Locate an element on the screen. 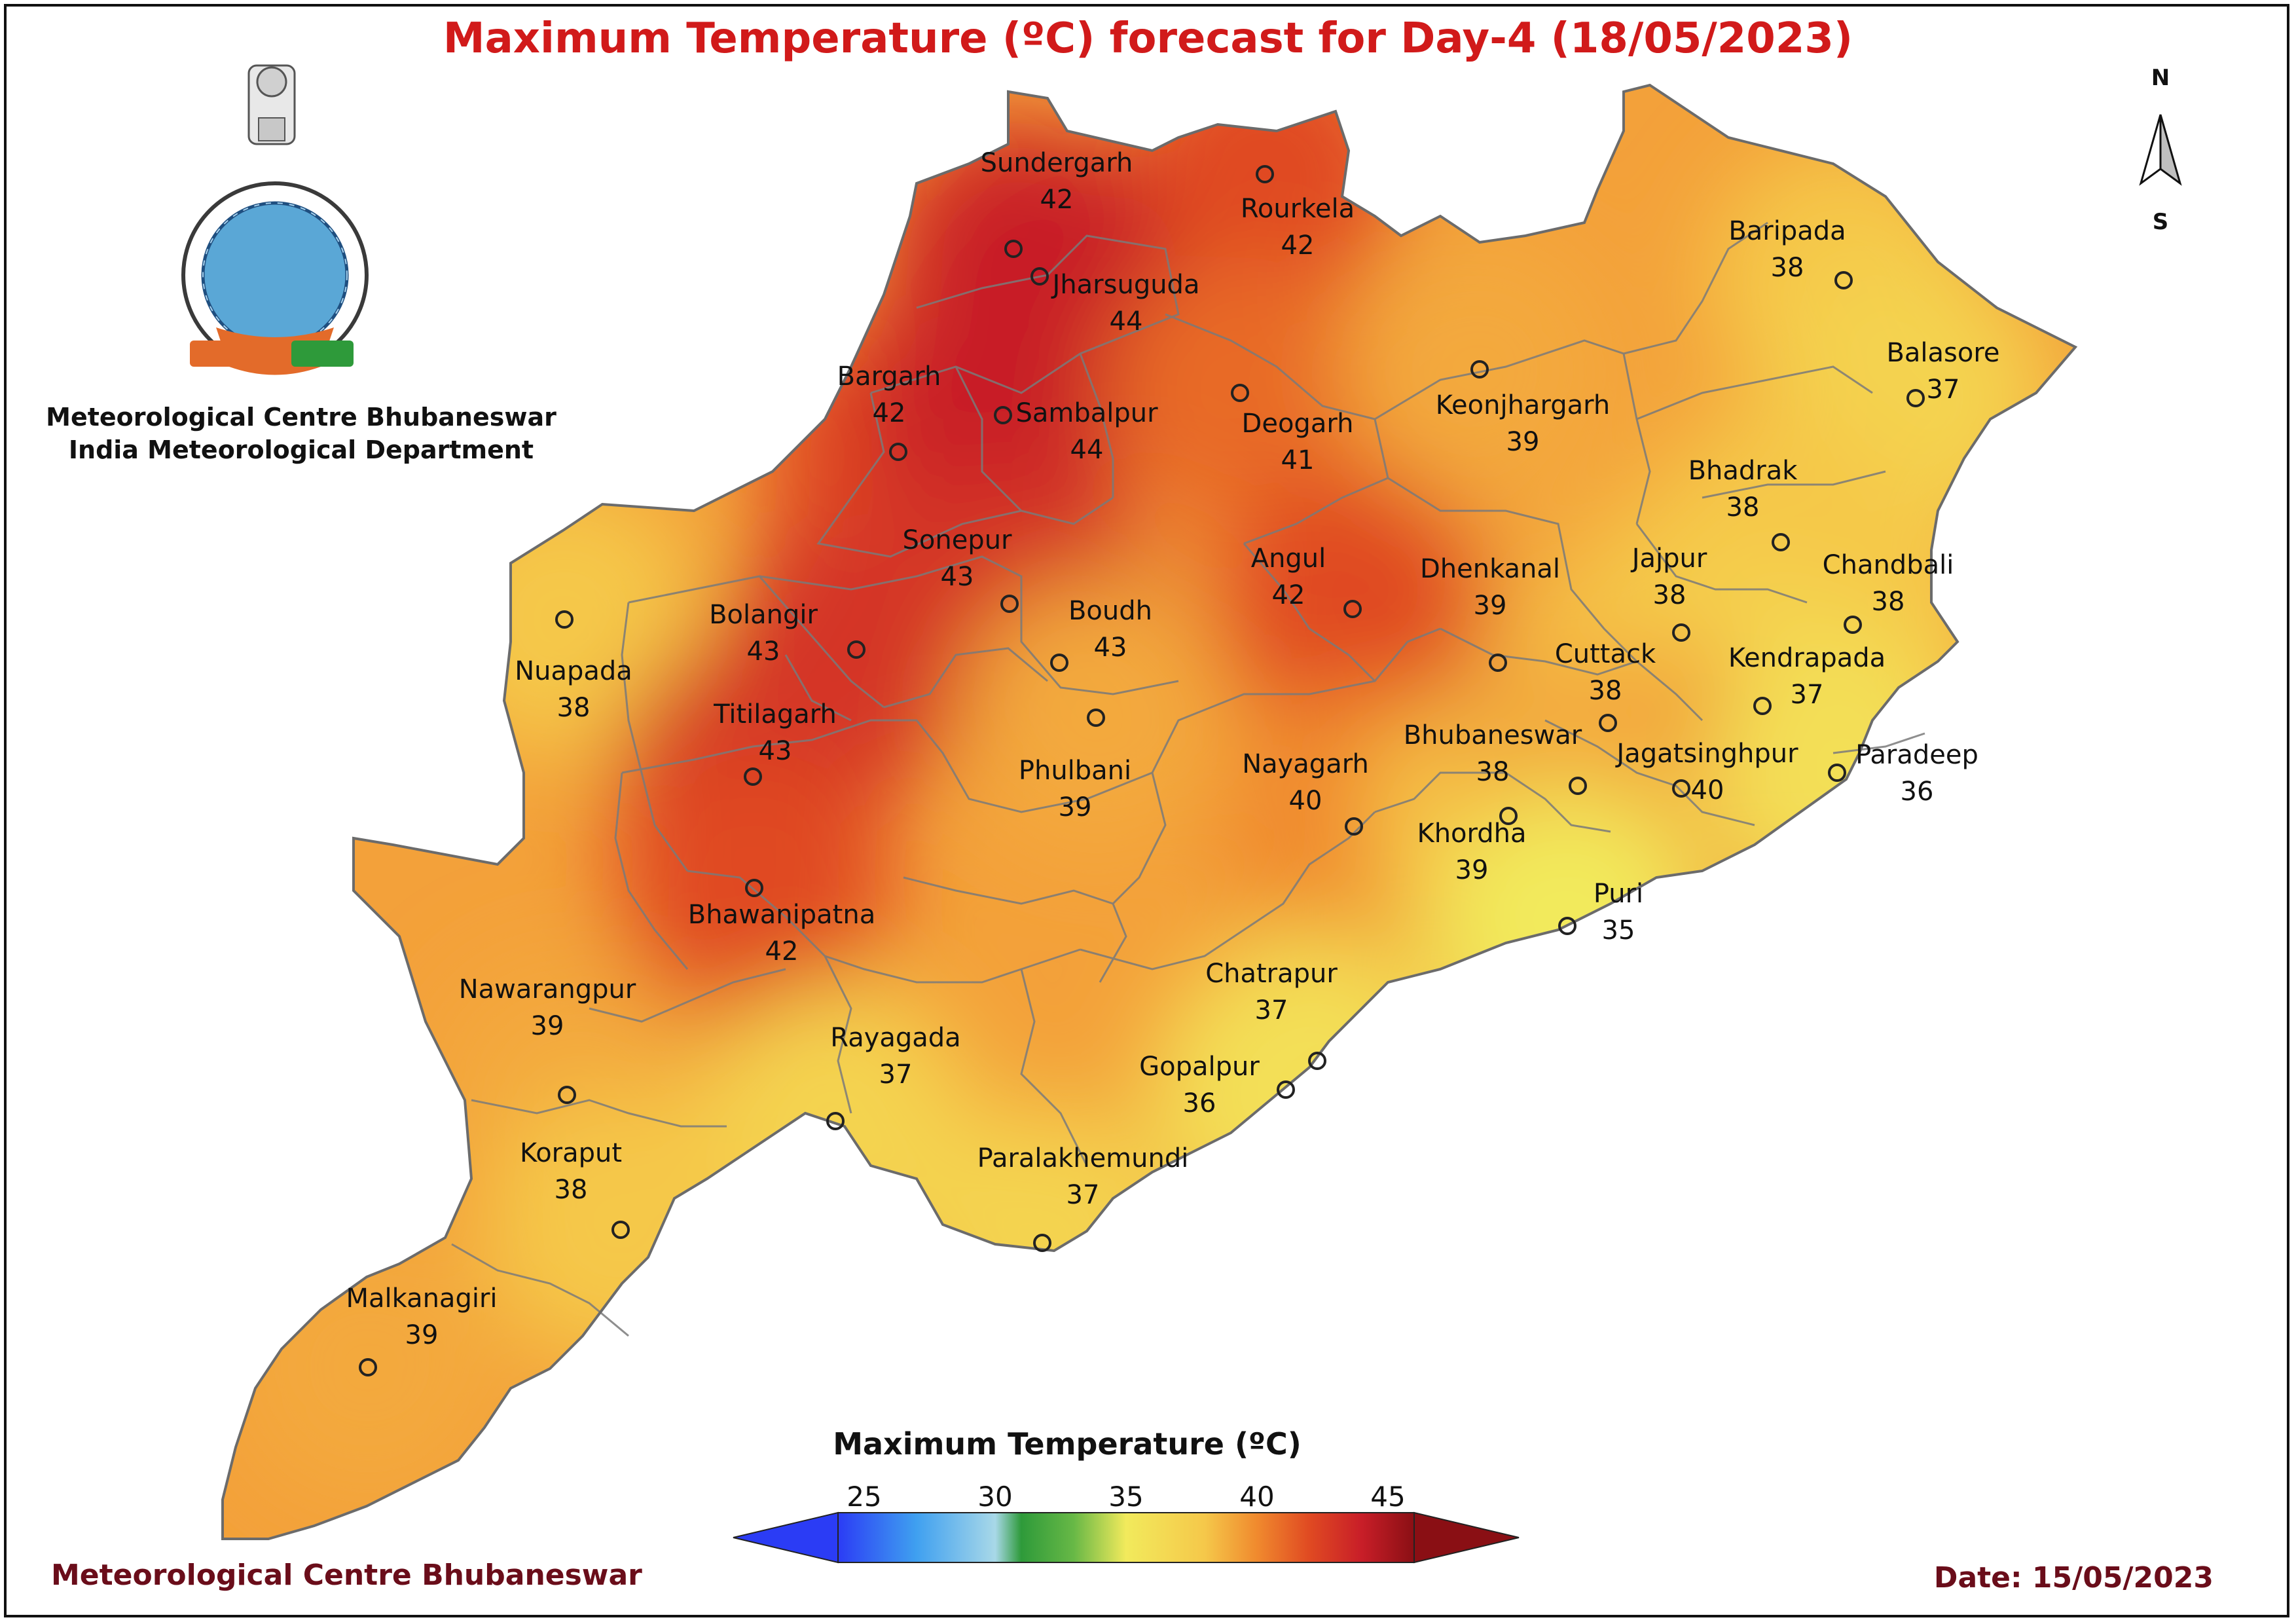 The width and height of the screenshot is (2296, 1624). station-cuttack: Cuttack 38 is located at coordinates (1605, 685).